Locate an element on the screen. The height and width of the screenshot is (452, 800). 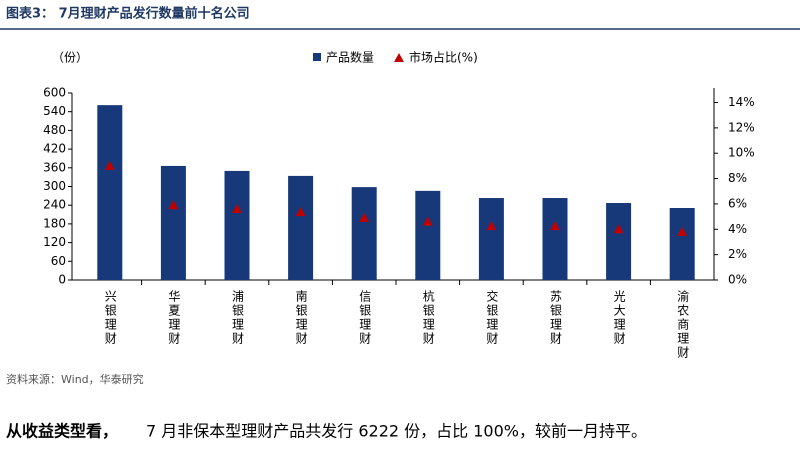
y-tick-label: 60 is located at coordinates (58, 261).